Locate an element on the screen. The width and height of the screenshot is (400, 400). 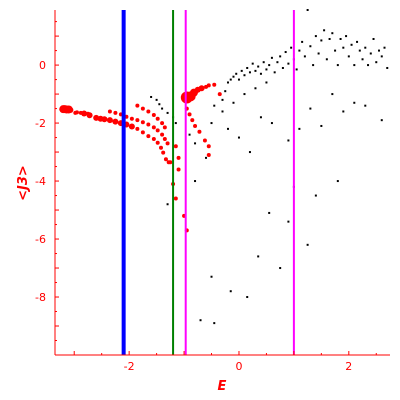
x-tick-label: 2 is located at coordinates (348, 366).